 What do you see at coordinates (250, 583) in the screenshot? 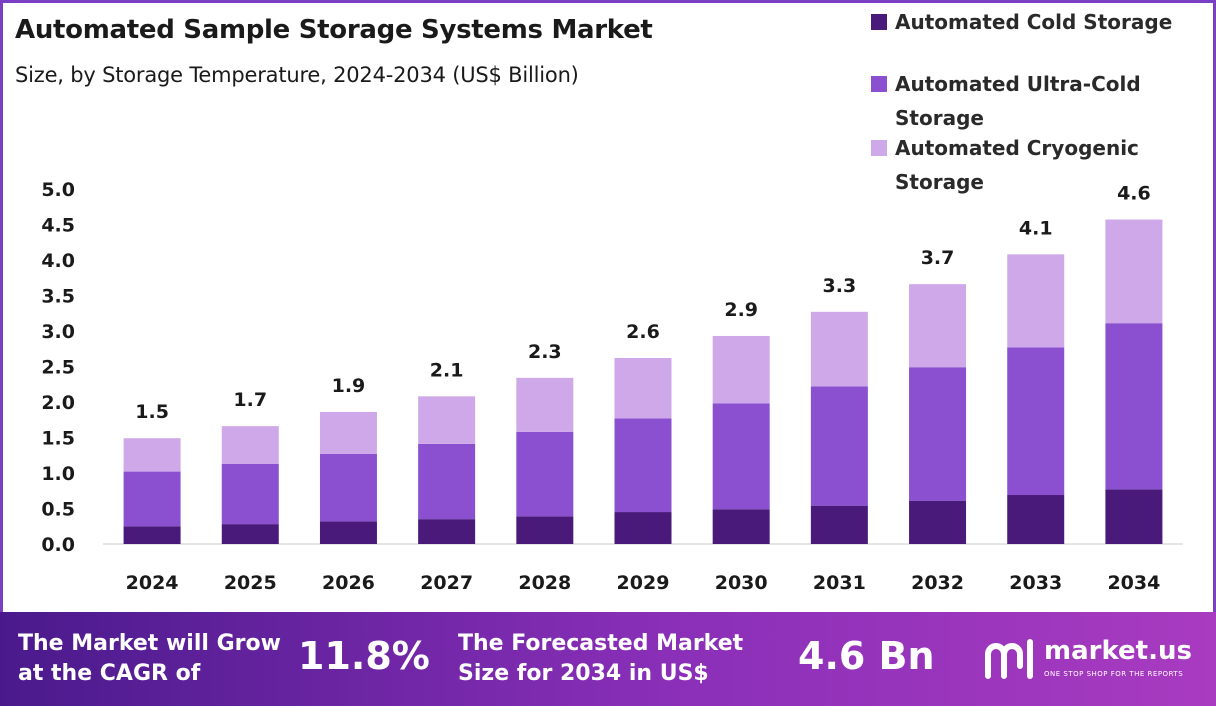
I see `x-tick-label-2025: 2025` at bounding box center [250, 583].